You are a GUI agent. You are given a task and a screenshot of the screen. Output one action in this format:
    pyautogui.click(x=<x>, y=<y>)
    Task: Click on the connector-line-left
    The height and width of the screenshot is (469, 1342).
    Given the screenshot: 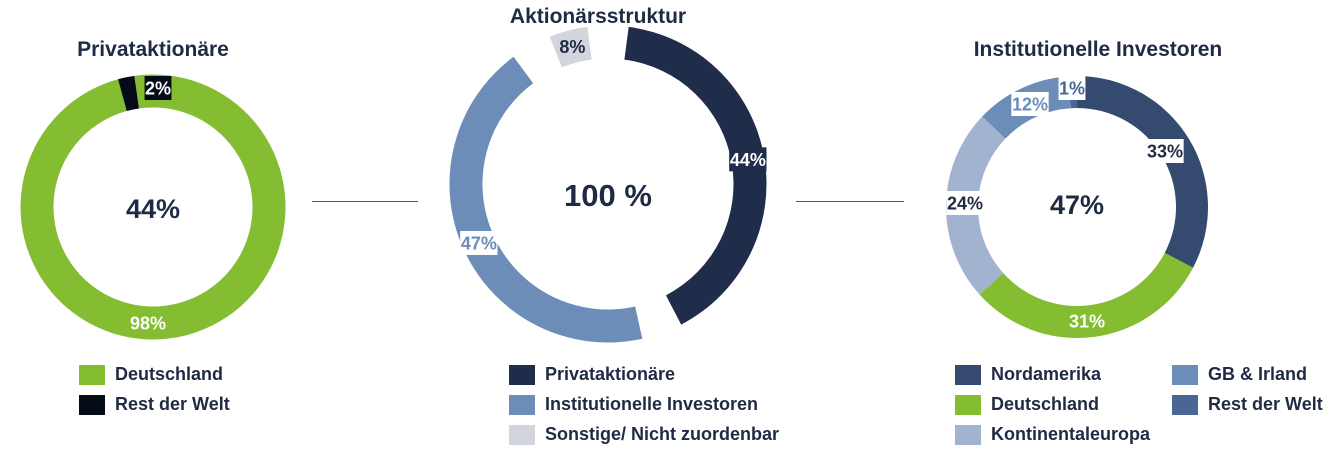 What is the action you would take?
    pyautogui.click(x=365, y=201)
    